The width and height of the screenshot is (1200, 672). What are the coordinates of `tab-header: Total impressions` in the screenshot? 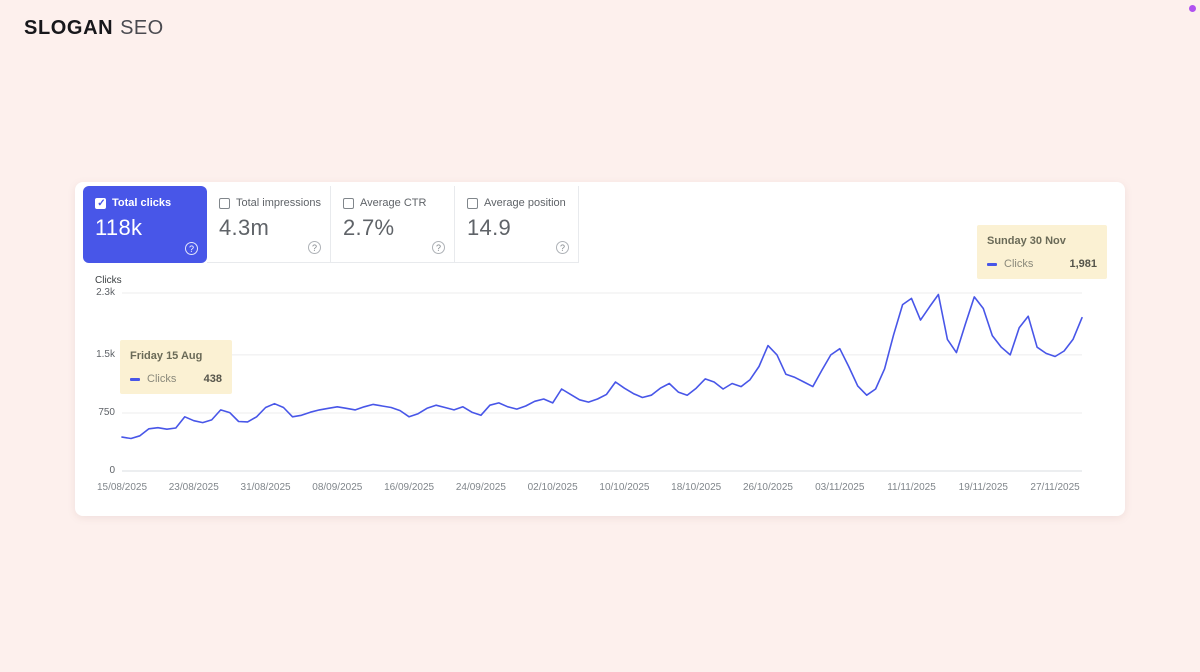 It's located at (270, 203).